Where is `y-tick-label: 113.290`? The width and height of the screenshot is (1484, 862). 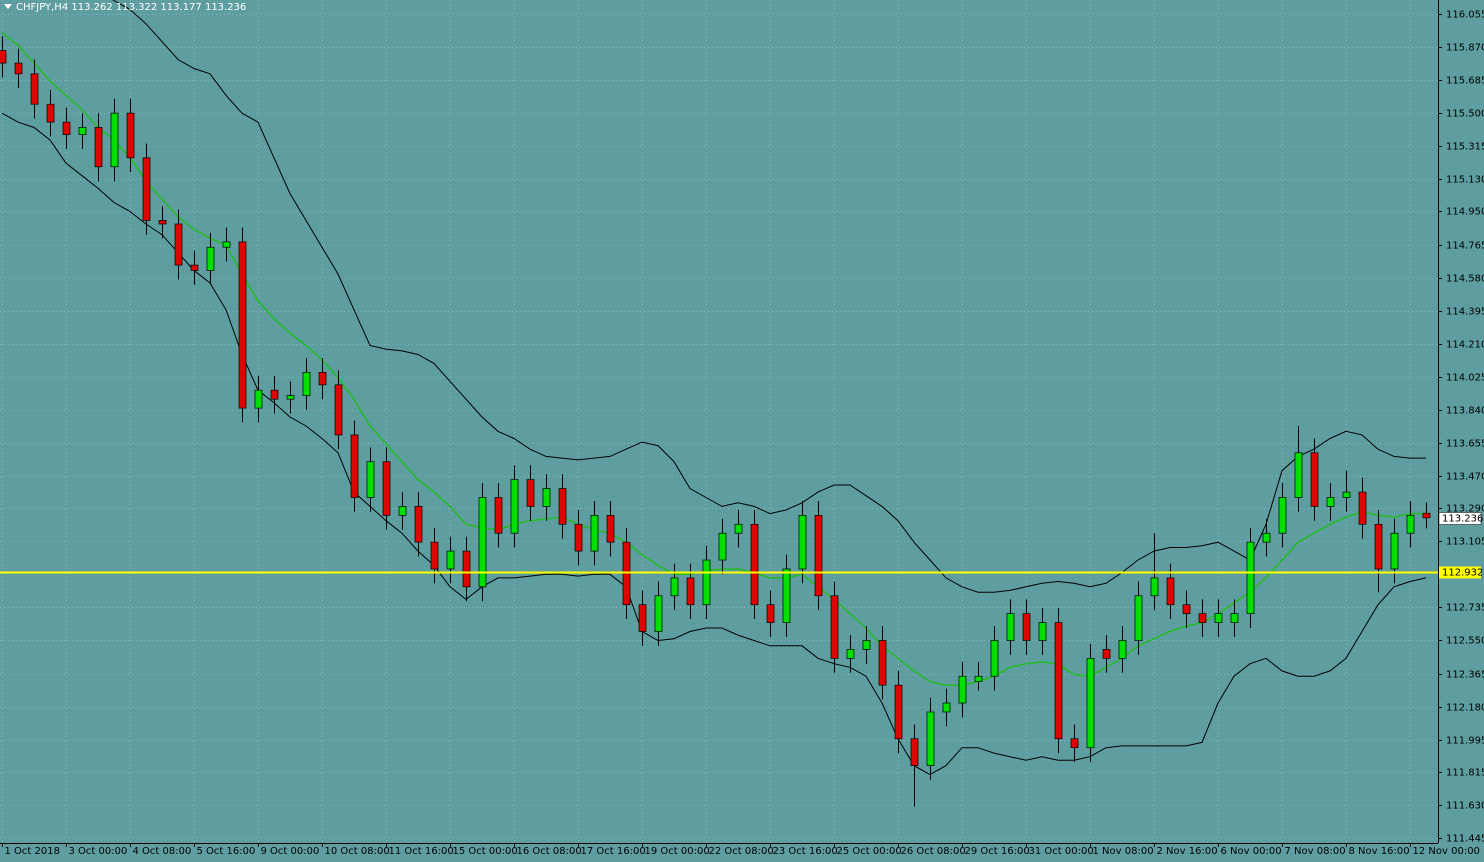 y-tick-label: 113.290 is located at coordinates (1465, 509).